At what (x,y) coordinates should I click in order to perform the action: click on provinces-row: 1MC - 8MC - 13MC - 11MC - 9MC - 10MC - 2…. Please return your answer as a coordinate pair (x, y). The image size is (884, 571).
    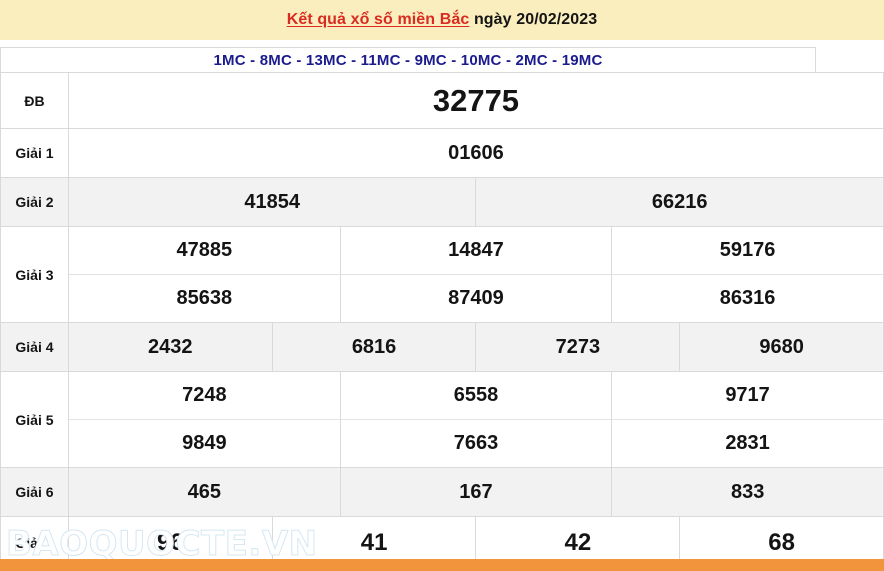
    Looking at the image, I should click on (442, 60).